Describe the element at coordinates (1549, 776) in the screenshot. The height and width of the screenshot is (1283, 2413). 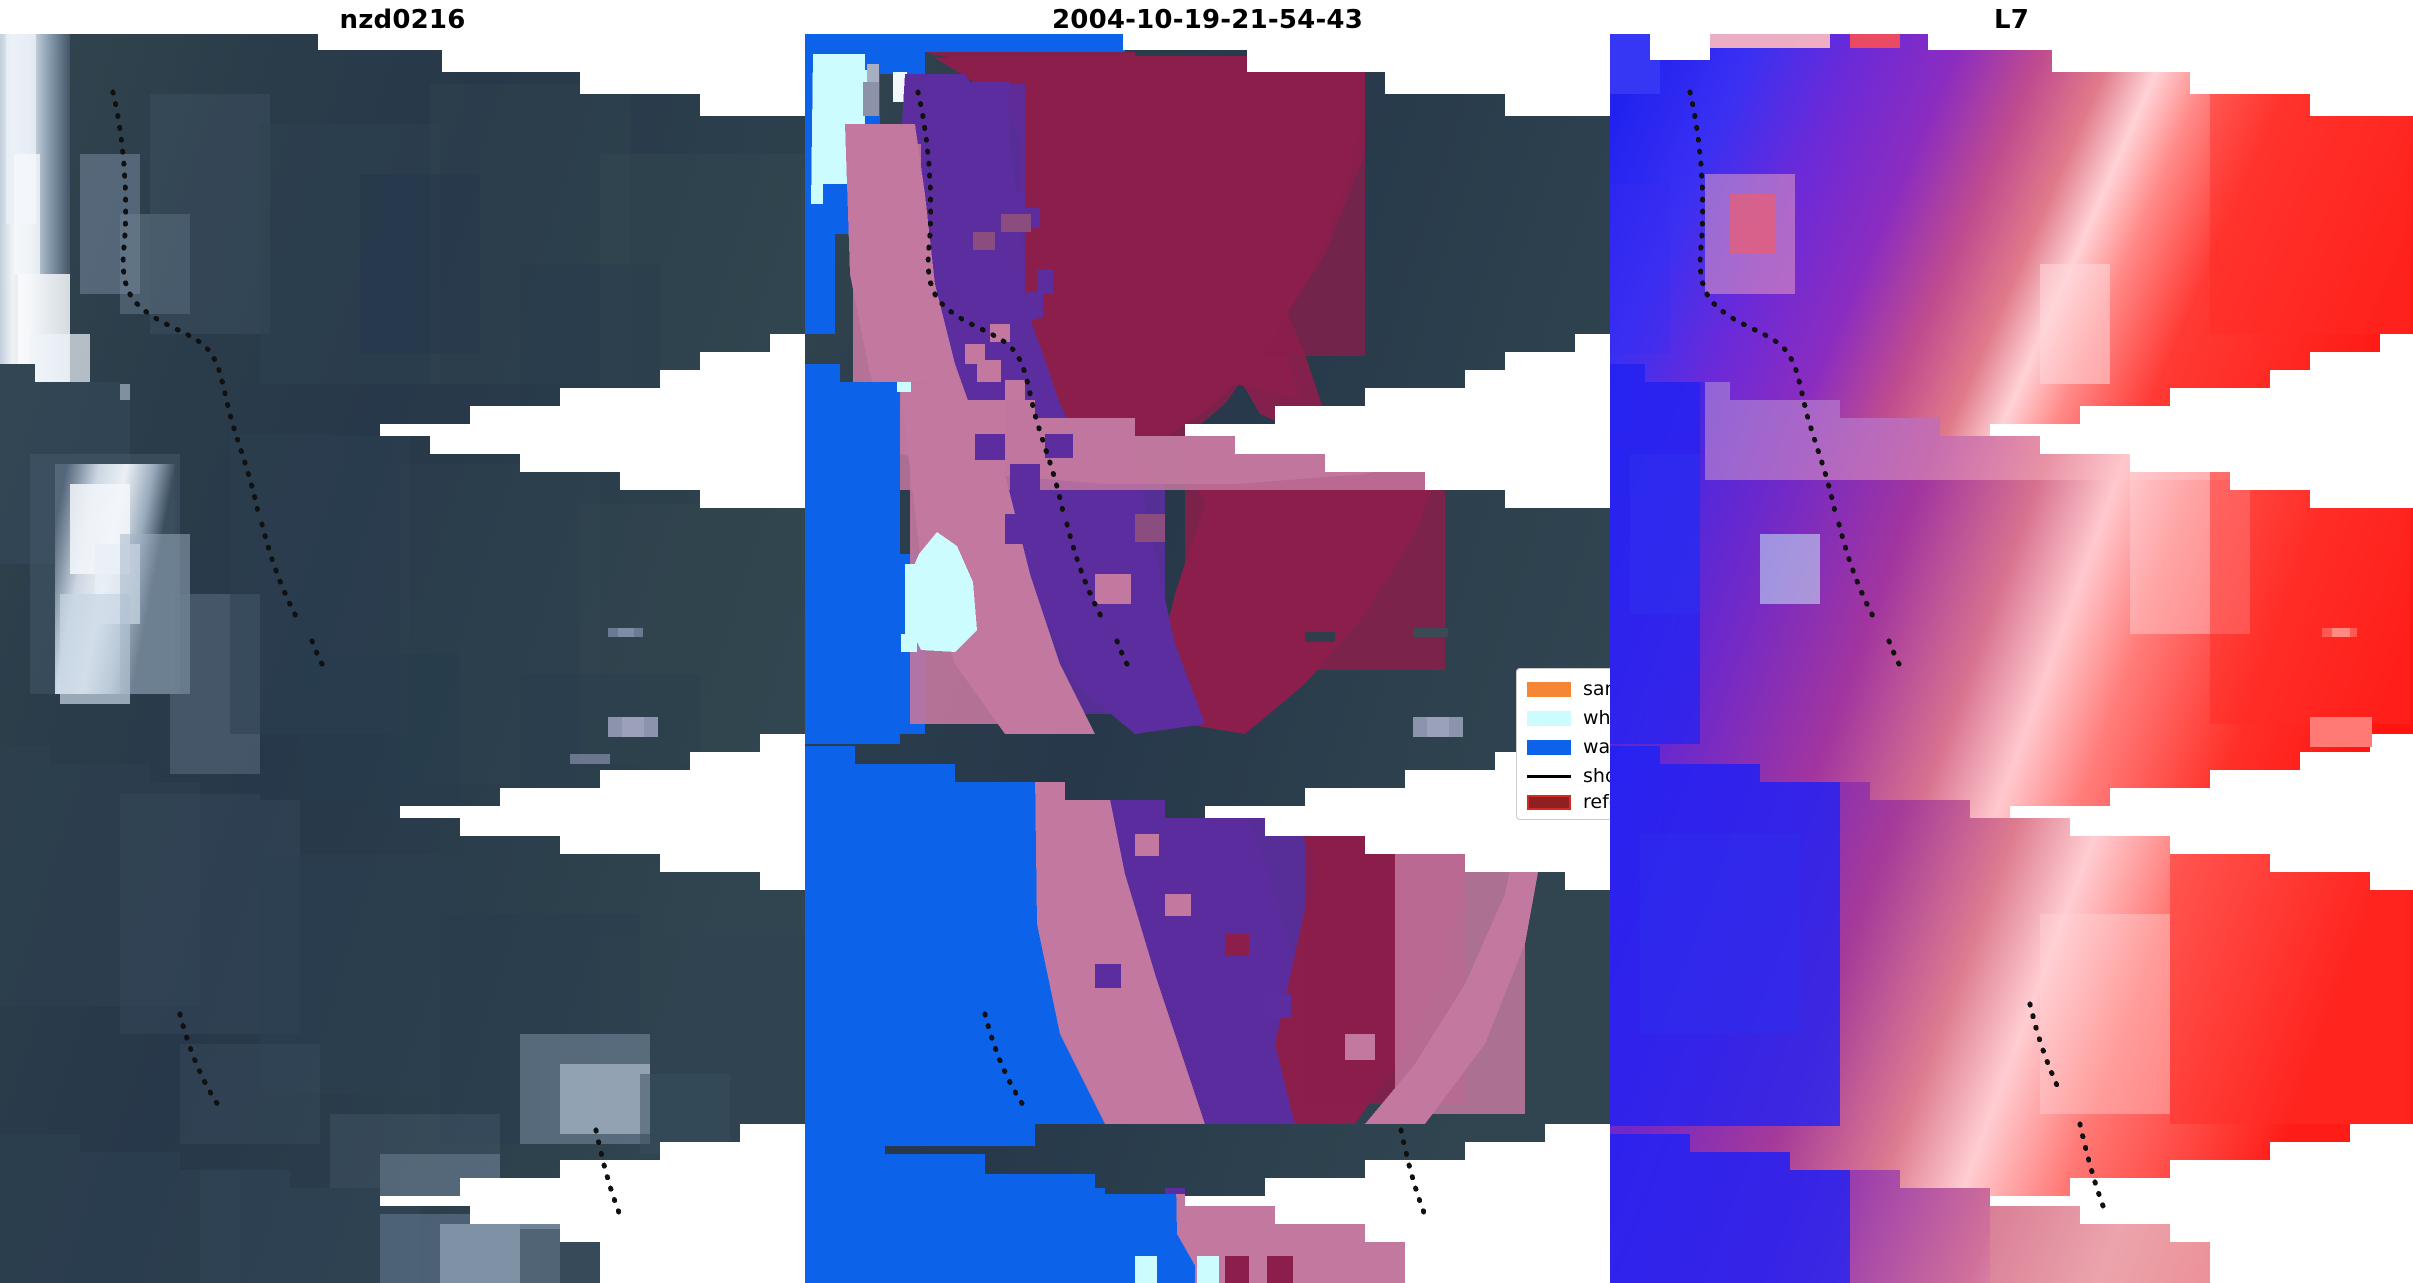
I see `shoreline-line-swatch` at that location.